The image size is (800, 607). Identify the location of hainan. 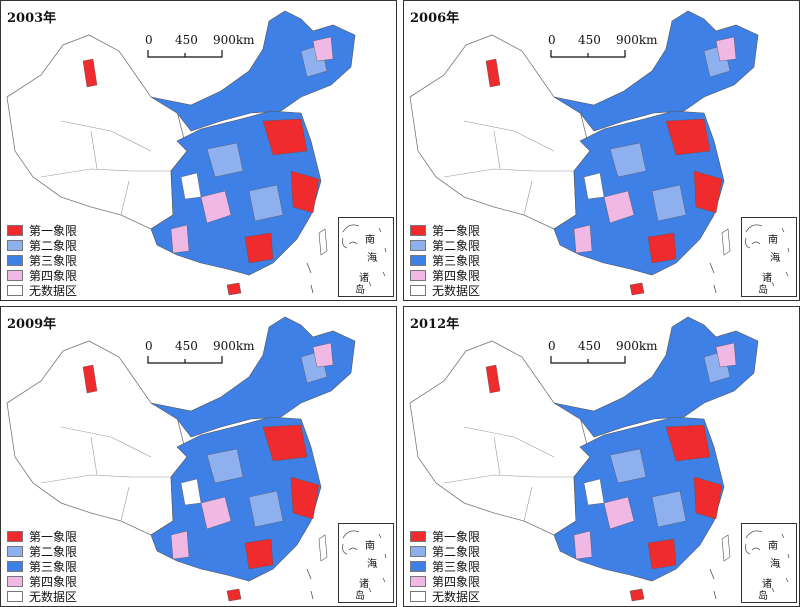
(234, 595).